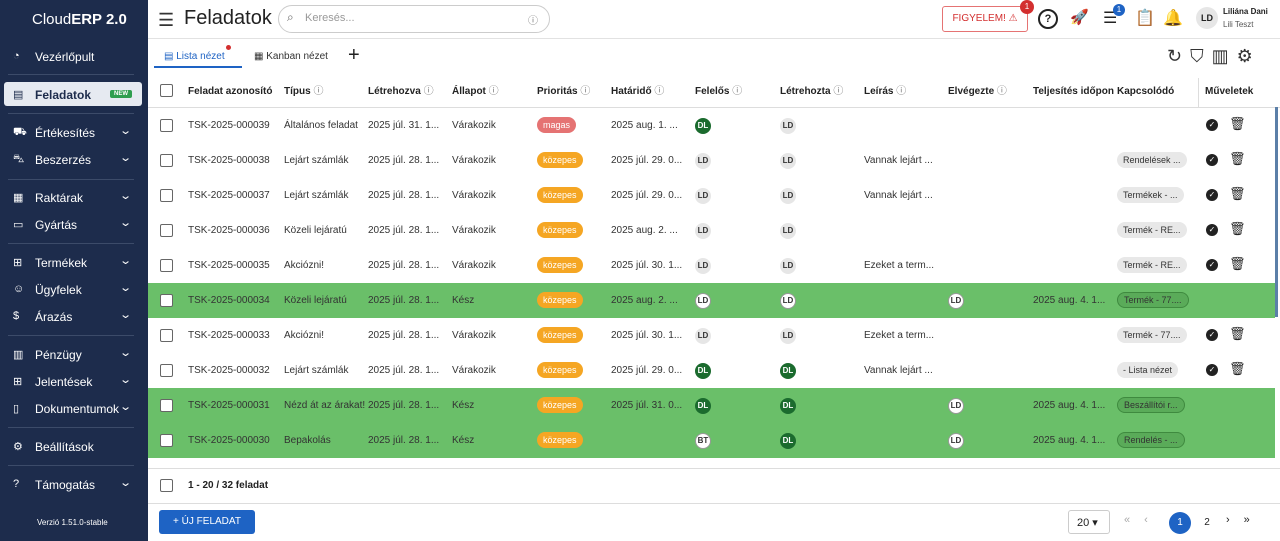  I want to click on search-box: ⌕ Keresés... ⓘ, so click(414, 19).